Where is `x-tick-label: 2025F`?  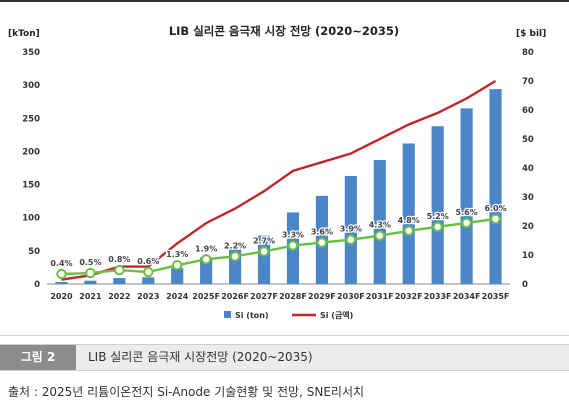
x-tick-label: 2025F is located at coordinates (206, 296).